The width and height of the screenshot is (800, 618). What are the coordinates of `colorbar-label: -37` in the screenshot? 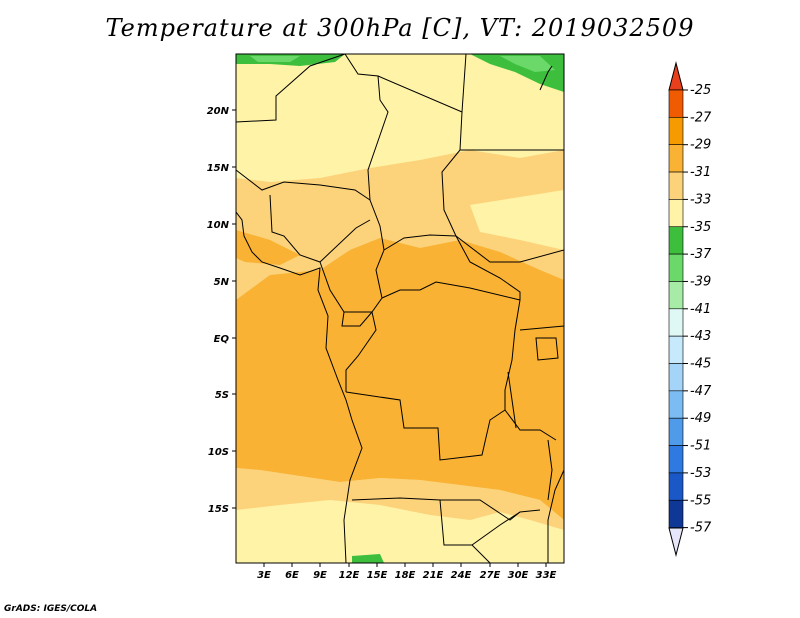 It's located at (701, 254).